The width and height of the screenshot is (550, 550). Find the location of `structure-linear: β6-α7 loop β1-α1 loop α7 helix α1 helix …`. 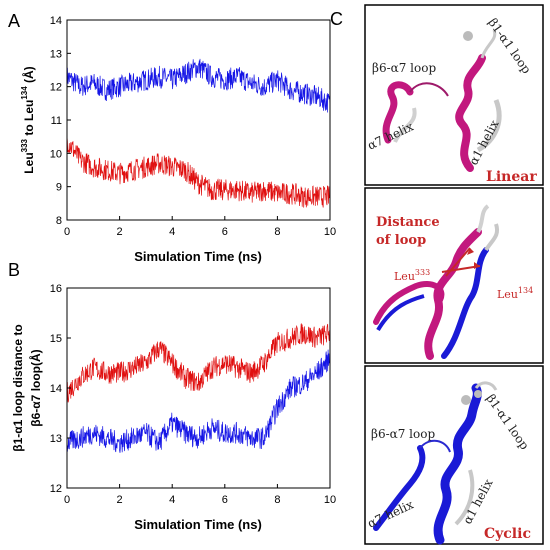

structure-linear: β6-α7 loop β1-α1 loop α7 helix α1 helix … is located at coordinates (454, 95).